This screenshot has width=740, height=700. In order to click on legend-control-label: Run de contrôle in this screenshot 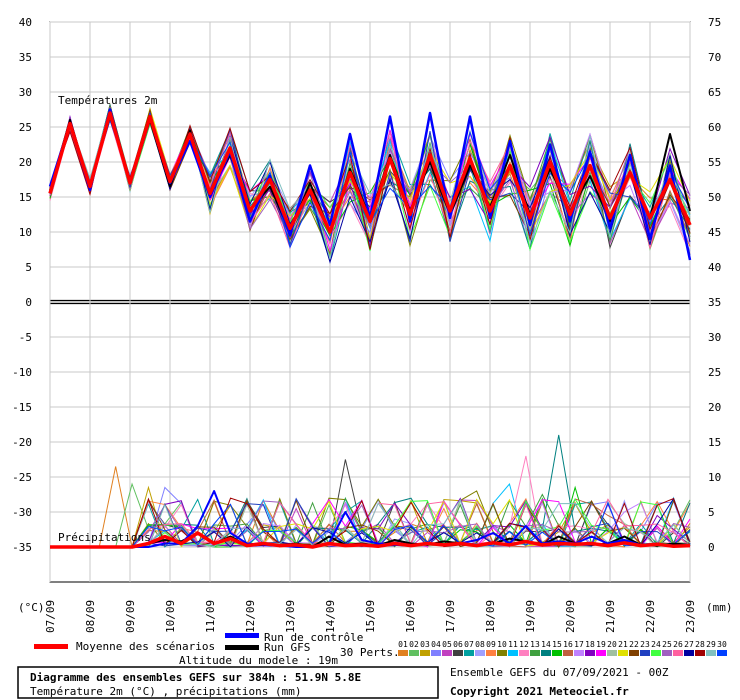, I will do `click(313, 637)`.